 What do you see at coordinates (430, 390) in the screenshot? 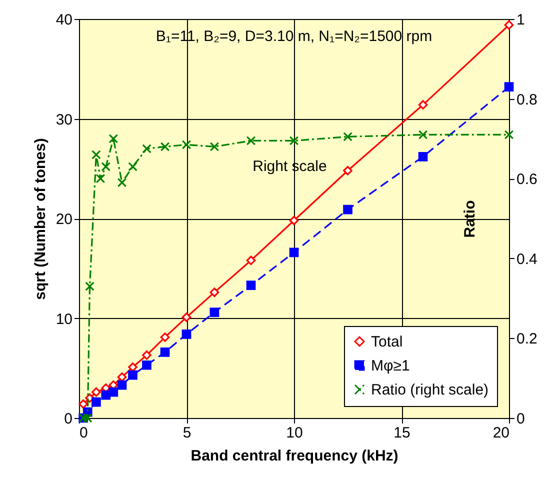
I see `legend-label: Ratio (right scale)` at bounding box center [430, 390].